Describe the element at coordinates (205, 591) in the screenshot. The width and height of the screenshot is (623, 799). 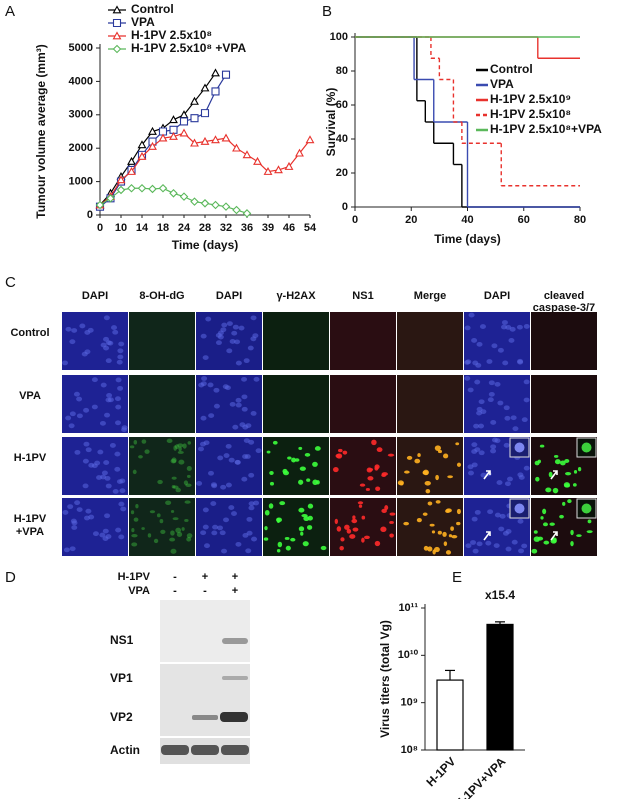
I see `treatment-sign: -` at that location.